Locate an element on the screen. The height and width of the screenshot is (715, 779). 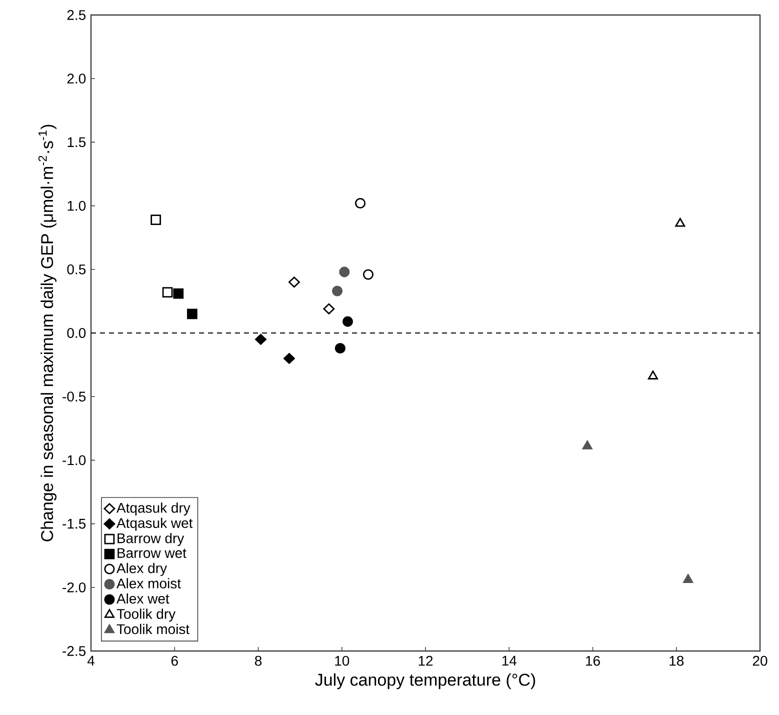
x-tick-label: 20 is located at coordinates (760, 661).